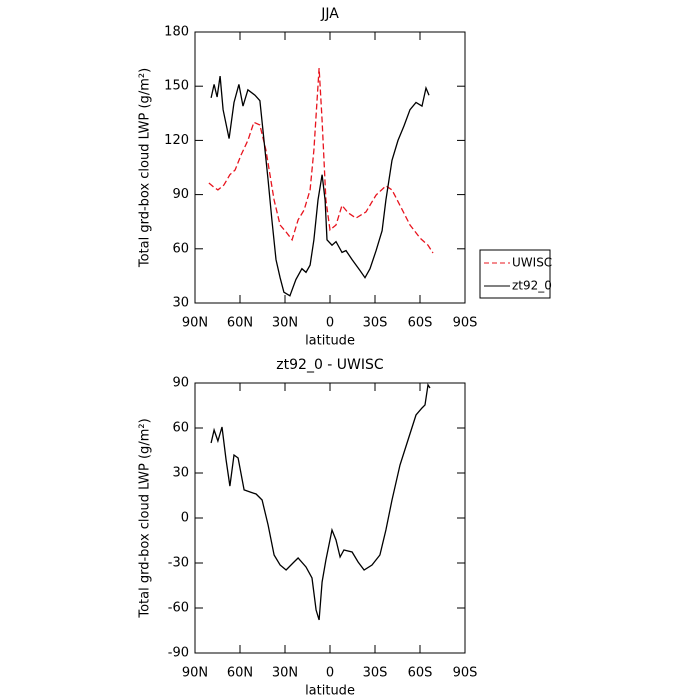  What do you see at coordinates (178, 608) in the screenshot?
I see `y-tick-label: -60` at bounding box center [178, 608].